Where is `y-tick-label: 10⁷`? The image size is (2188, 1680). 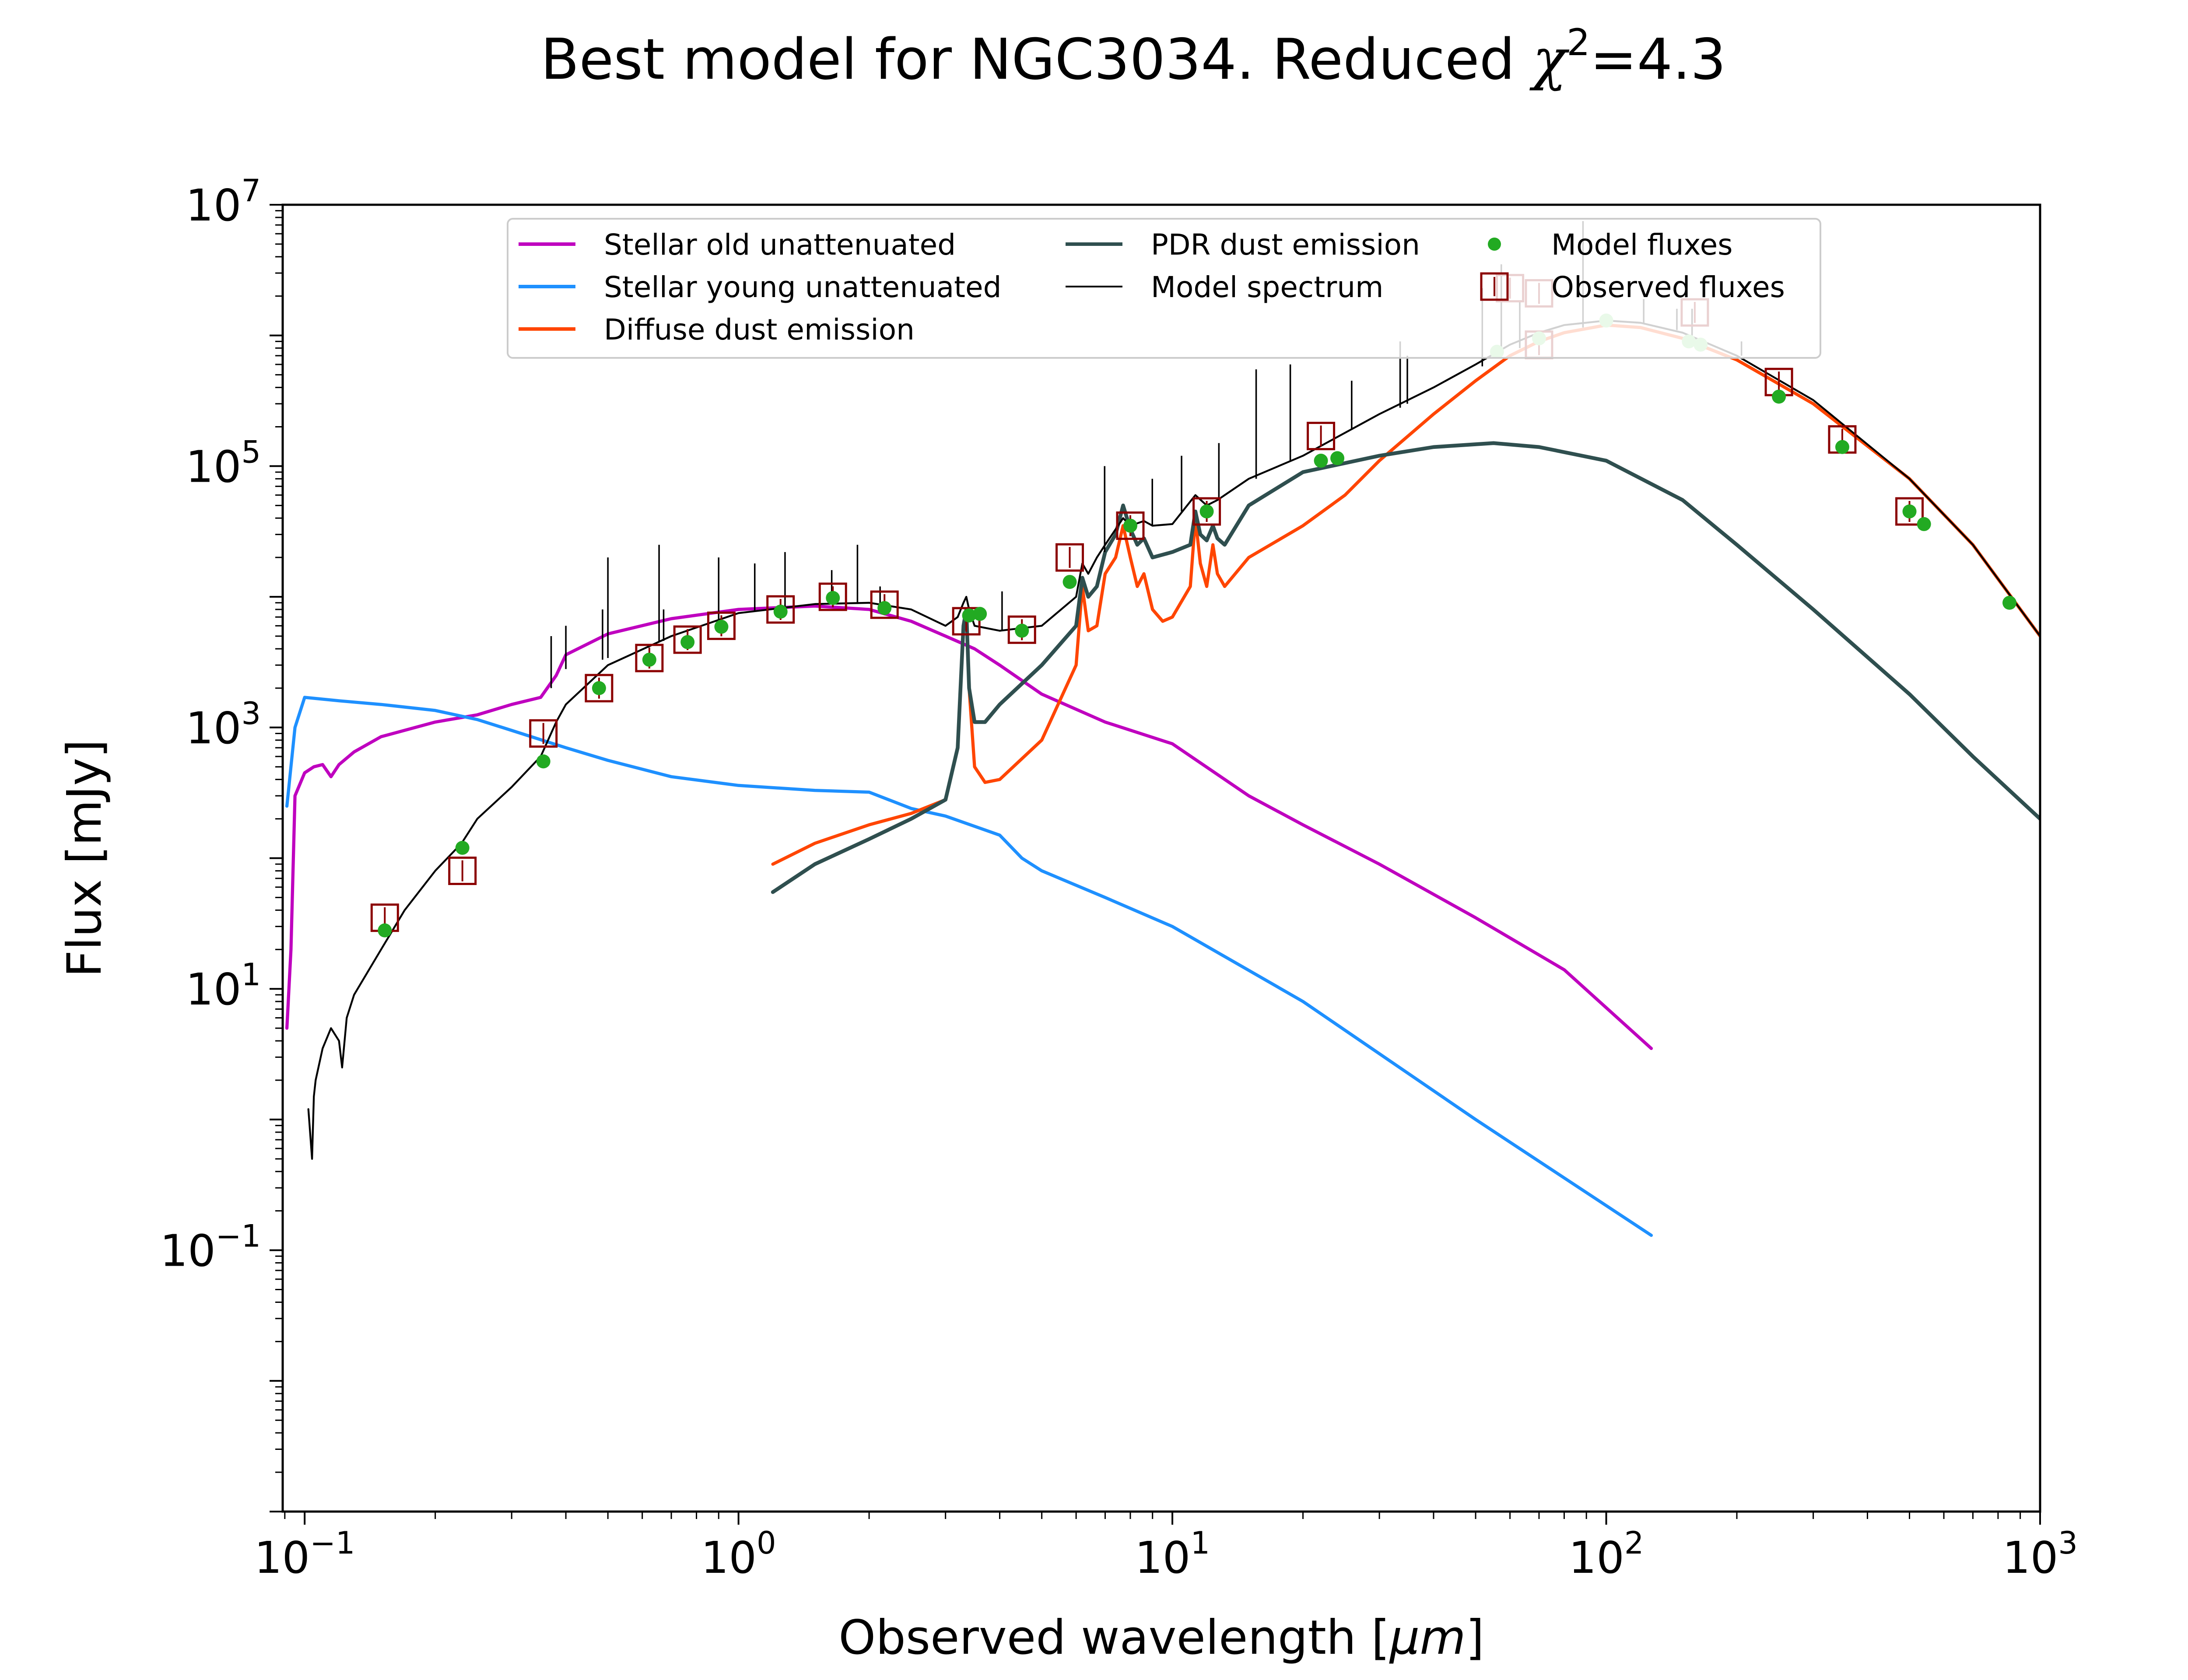
y-tick-label: 10⁷ is located at coordinates (223, 202).